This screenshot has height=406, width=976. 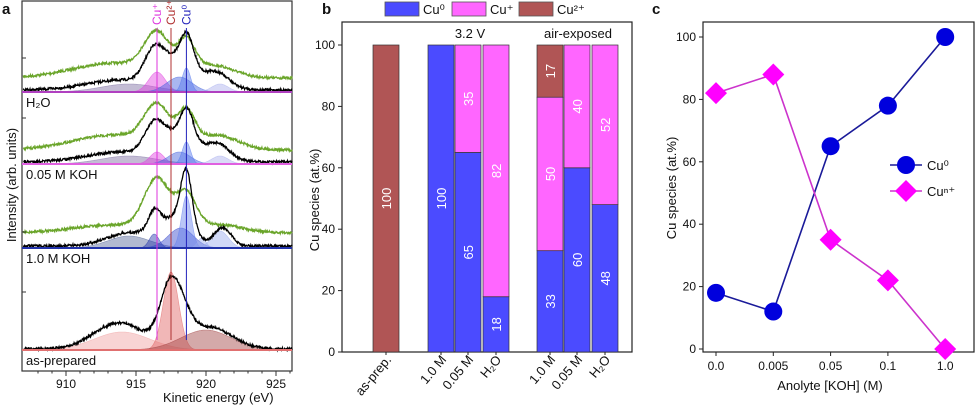 I want to click on bar-value-label: 18, so click(x=496, y=324).